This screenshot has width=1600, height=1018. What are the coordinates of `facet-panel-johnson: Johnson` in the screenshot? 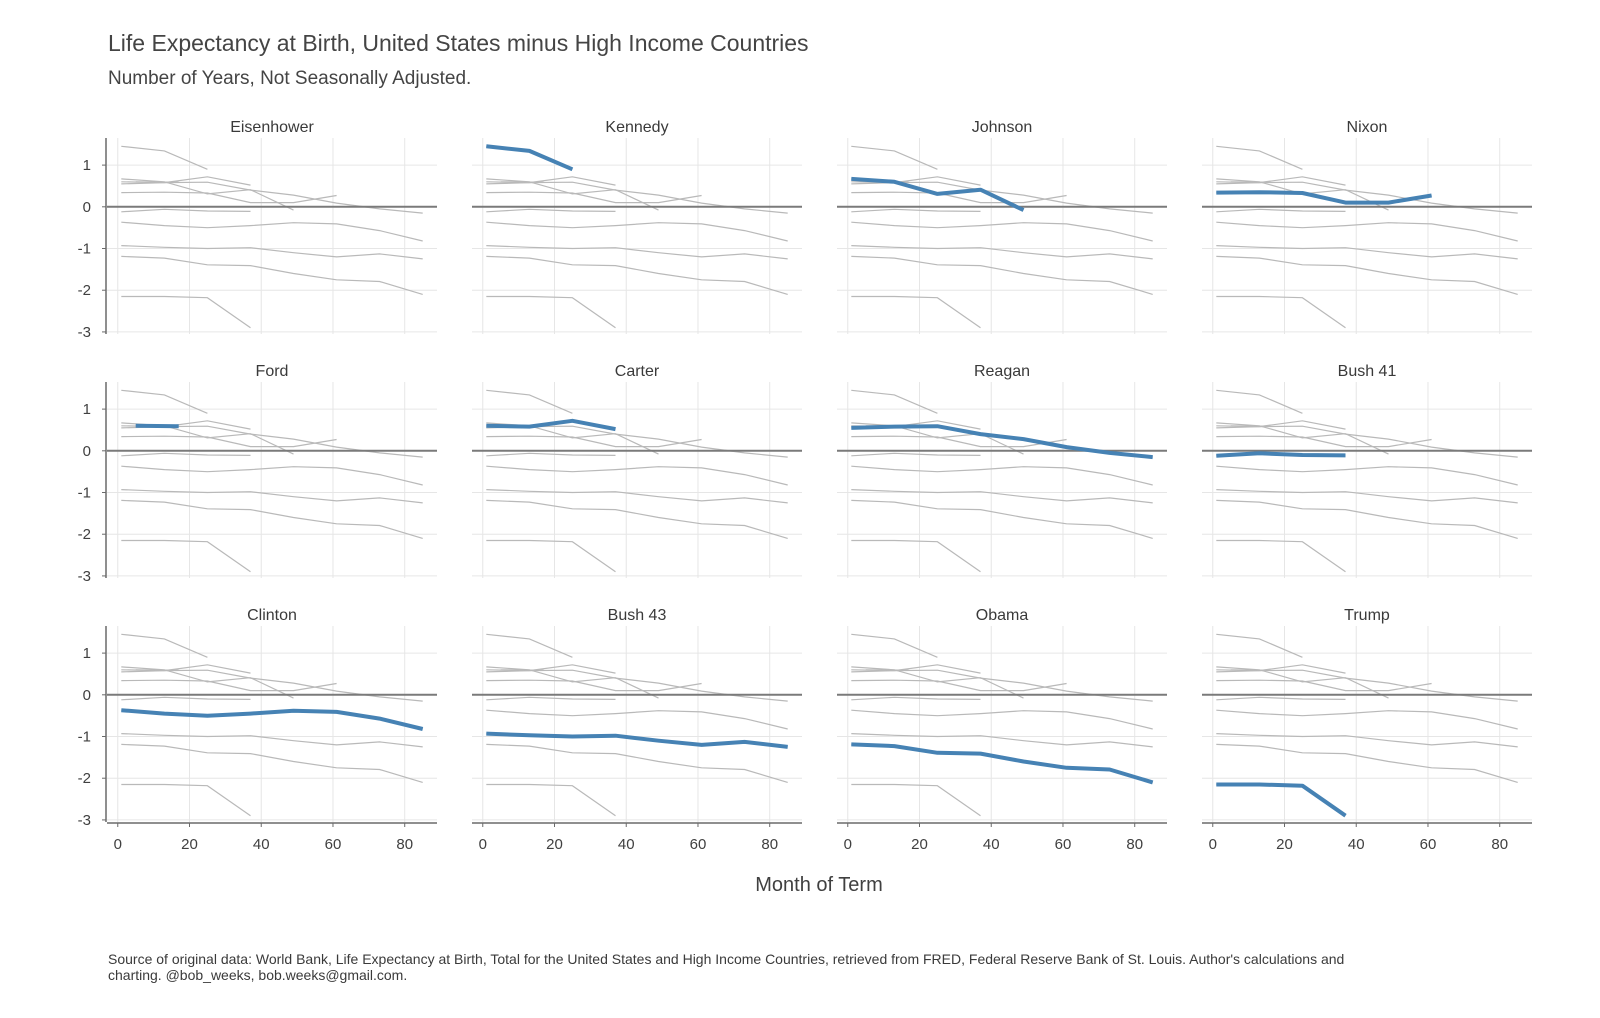 It's located at (1002, 226).